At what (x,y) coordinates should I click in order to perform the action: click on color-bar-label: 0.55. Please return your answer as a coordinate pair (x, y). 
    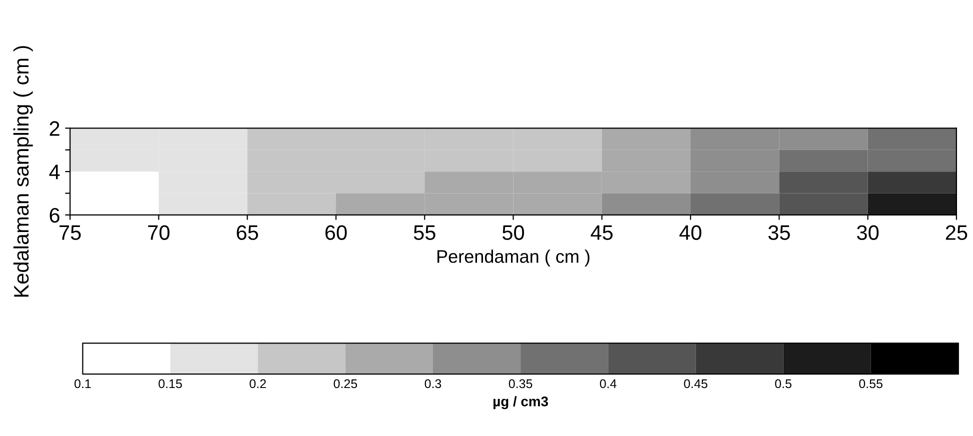
    Looking at the image, I should click on (870, 383).